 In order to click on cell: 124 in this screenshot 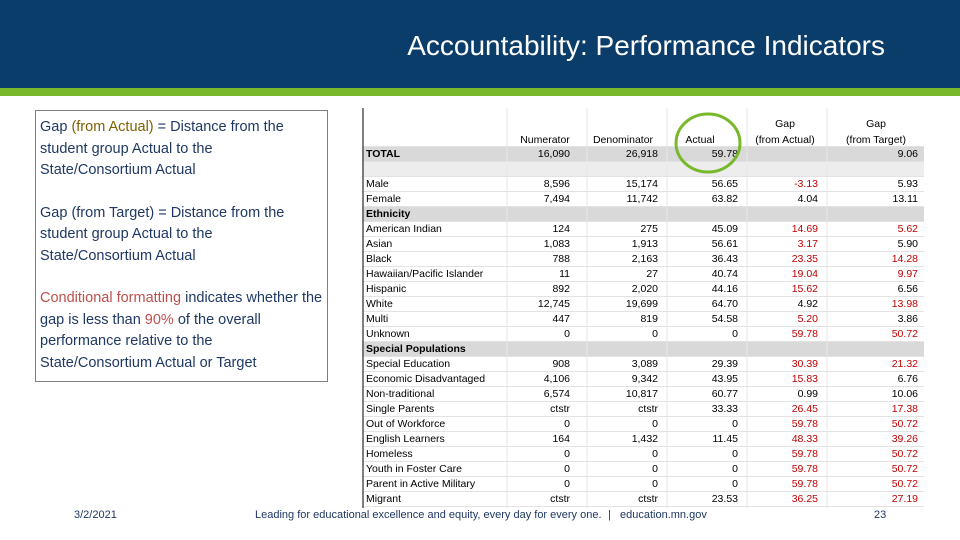, I will do `click(561, 229)`.